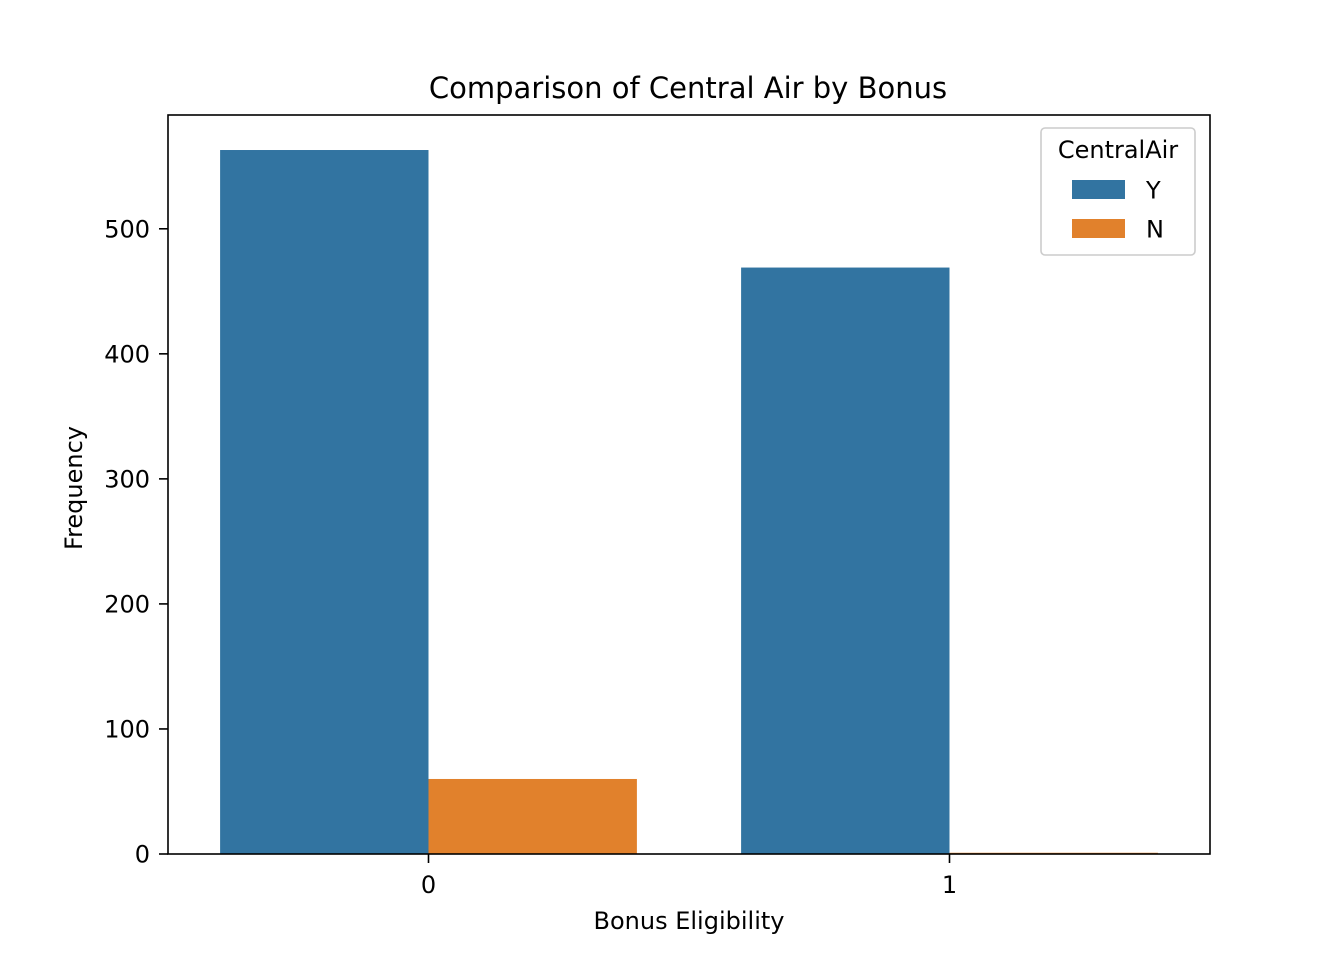 The width and height of the screenshot is (1344, 960). I want to click on legend-label-y: Y, so click(1153, 191).